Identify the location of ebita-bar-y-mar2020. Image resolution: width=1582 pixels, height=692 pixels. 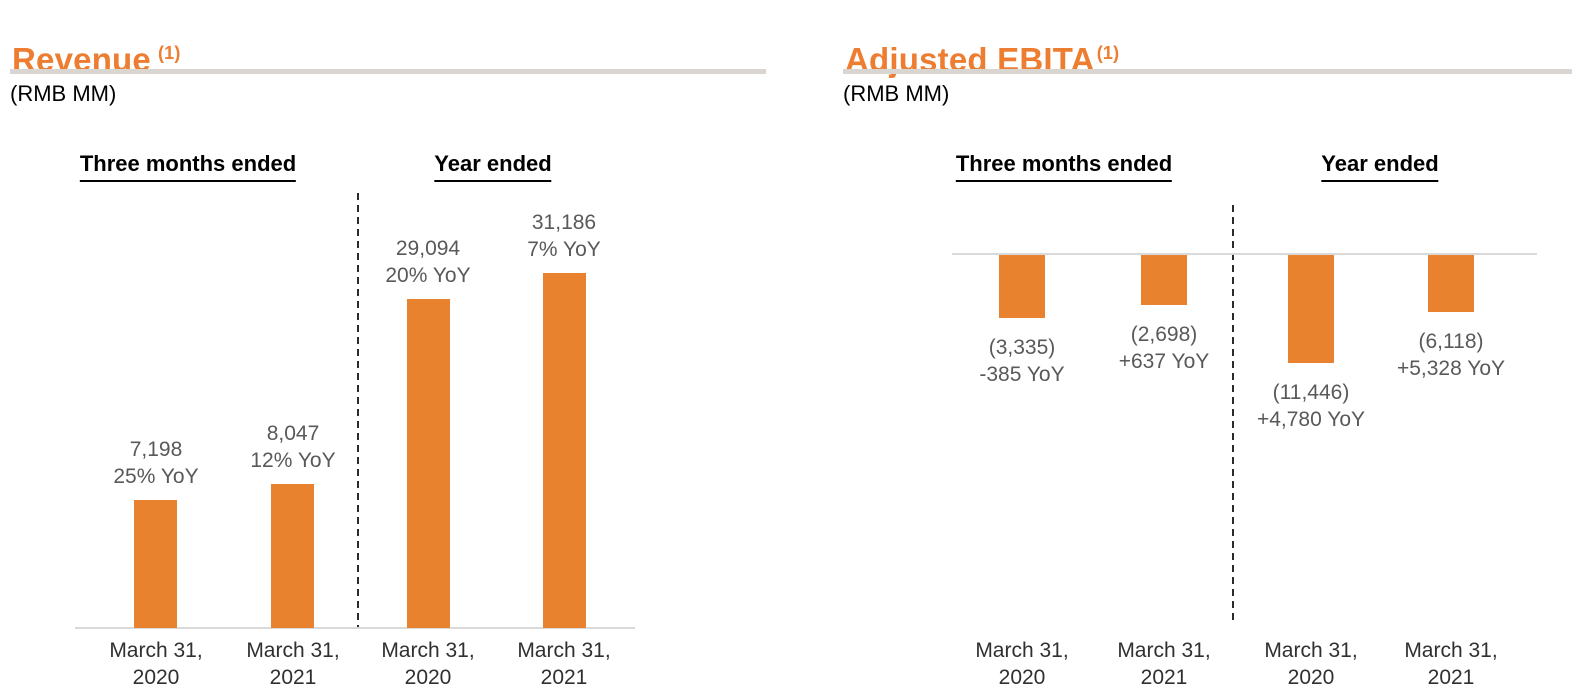
(1311, 309).